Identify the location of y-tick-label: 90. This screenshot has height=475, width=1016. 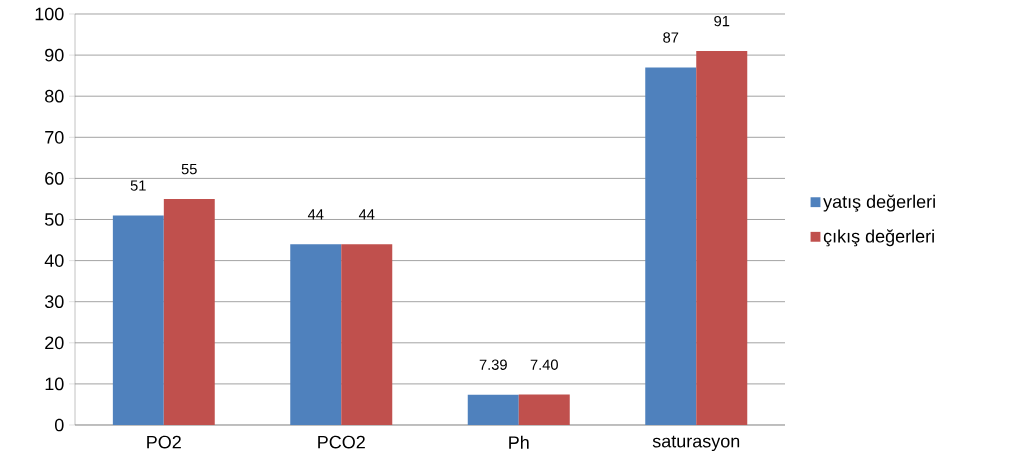
(54, 55).